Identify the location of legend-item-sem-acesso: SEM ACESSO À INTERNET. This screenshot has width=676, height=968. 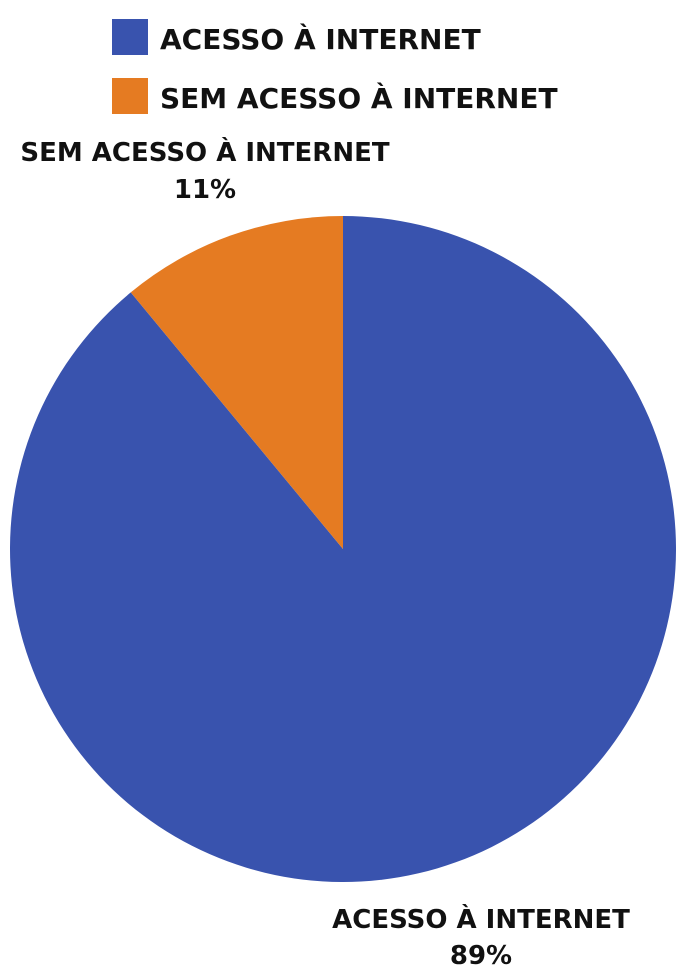
(335, 96).